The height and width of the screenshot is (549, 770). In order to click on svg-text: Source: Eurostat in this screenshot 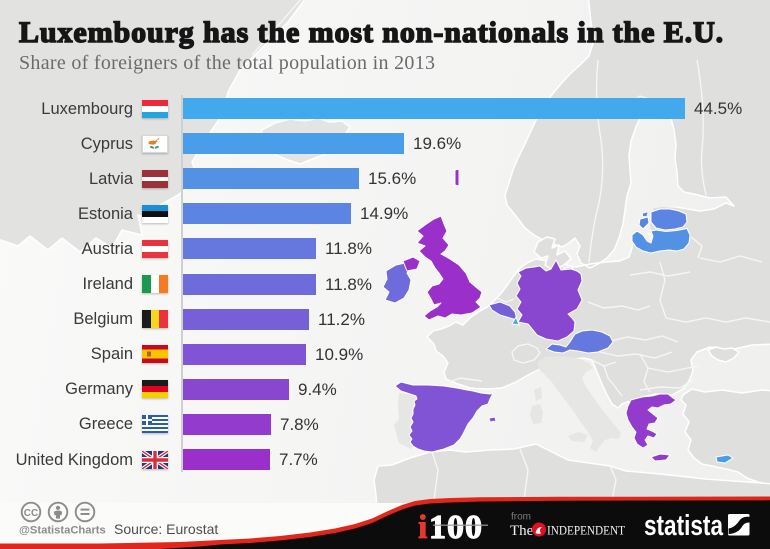, I will do `click(166, 529)`.